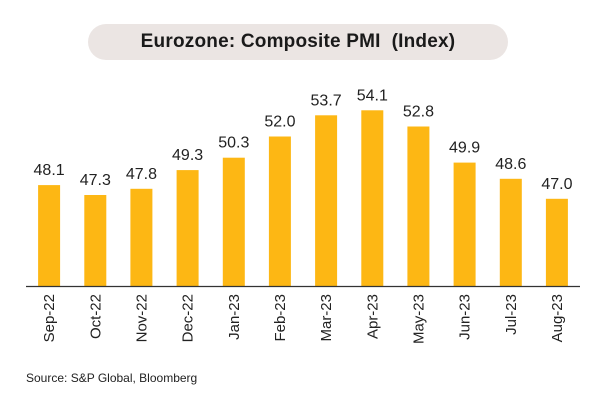 This screenshot has height=407, width=600. I want to click on x-tick-label-apr-23: Apr-23, so click(372, 316).